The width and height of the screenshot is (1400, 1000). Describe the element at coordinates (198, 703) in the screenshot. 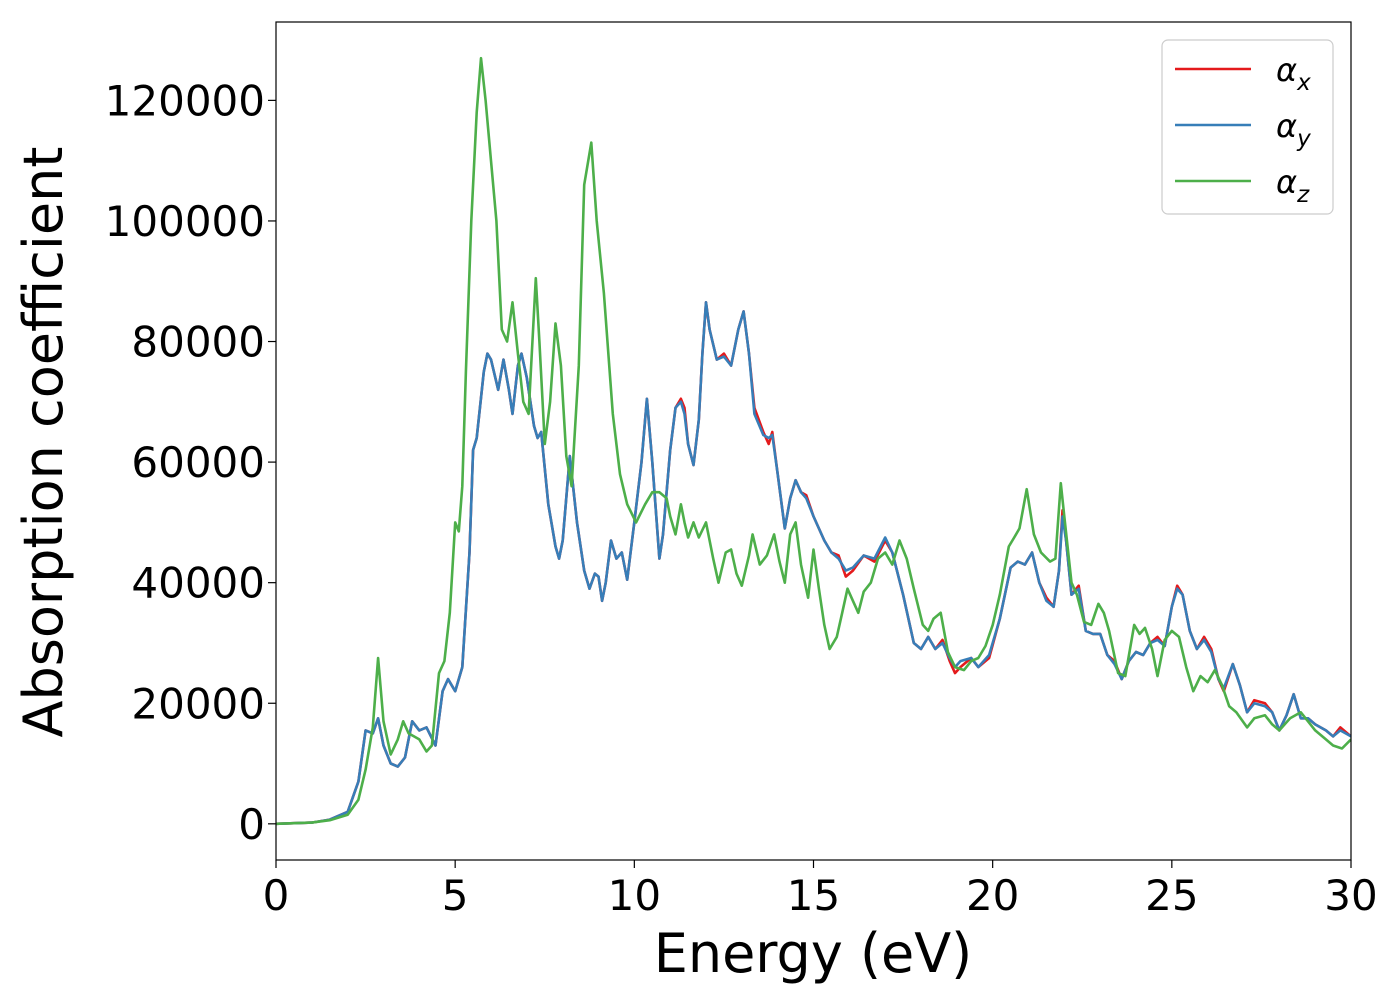

I see `y-tick-label: 20000` at that location.